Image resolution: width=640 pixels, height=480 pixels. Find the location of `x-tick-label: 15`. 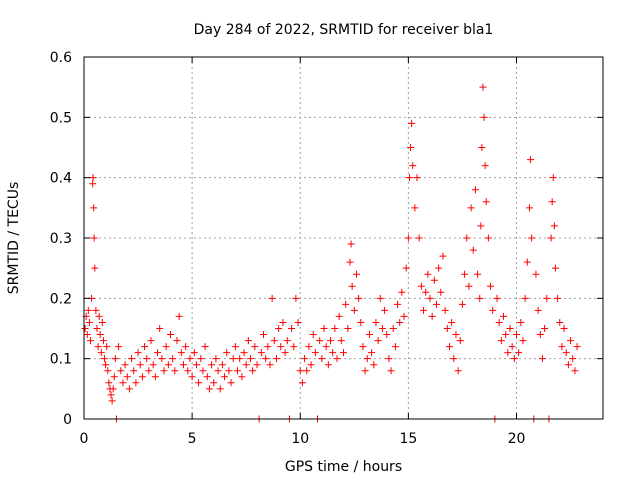

x-tick-label: 15 is located at coordinates (408, 439).